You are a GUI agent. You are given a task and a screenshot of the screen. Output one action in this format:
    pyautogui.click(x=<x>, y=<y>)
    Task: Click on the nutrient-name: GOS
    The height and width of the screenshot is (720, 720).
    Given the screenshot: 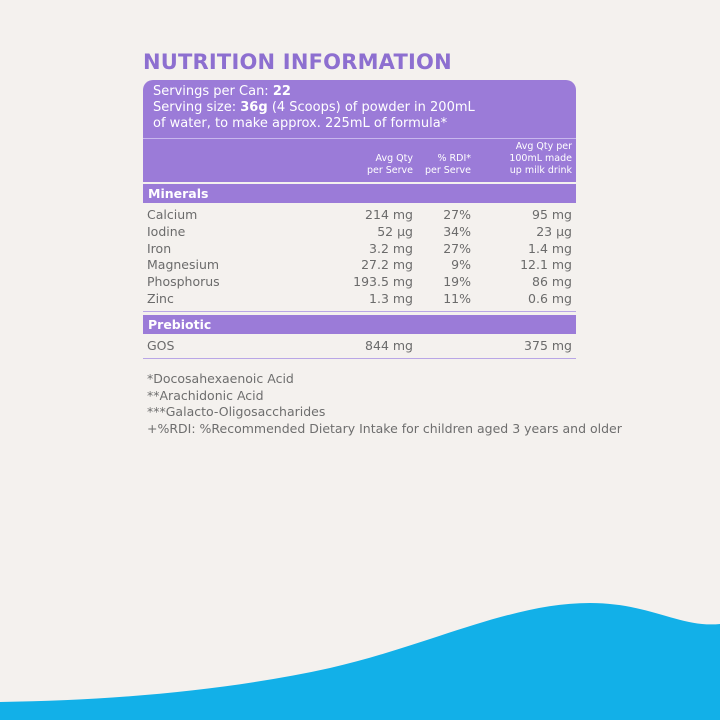 What is the action you would take?
    pyautogui.click(x=161, y=345)
    